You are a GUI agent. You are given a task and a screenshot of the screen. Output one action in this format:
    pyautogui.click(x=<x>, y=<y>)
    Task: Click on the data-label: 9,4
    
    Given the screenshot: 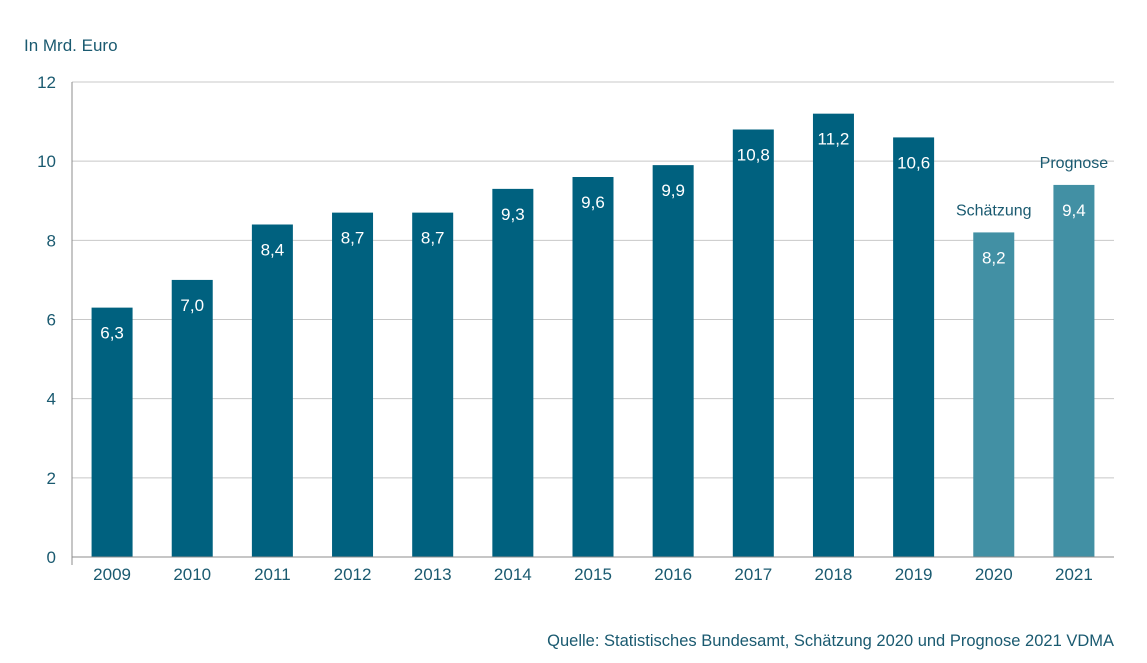 What is the action you would take?
    pyautogui.click(x=1074, y=210)
    